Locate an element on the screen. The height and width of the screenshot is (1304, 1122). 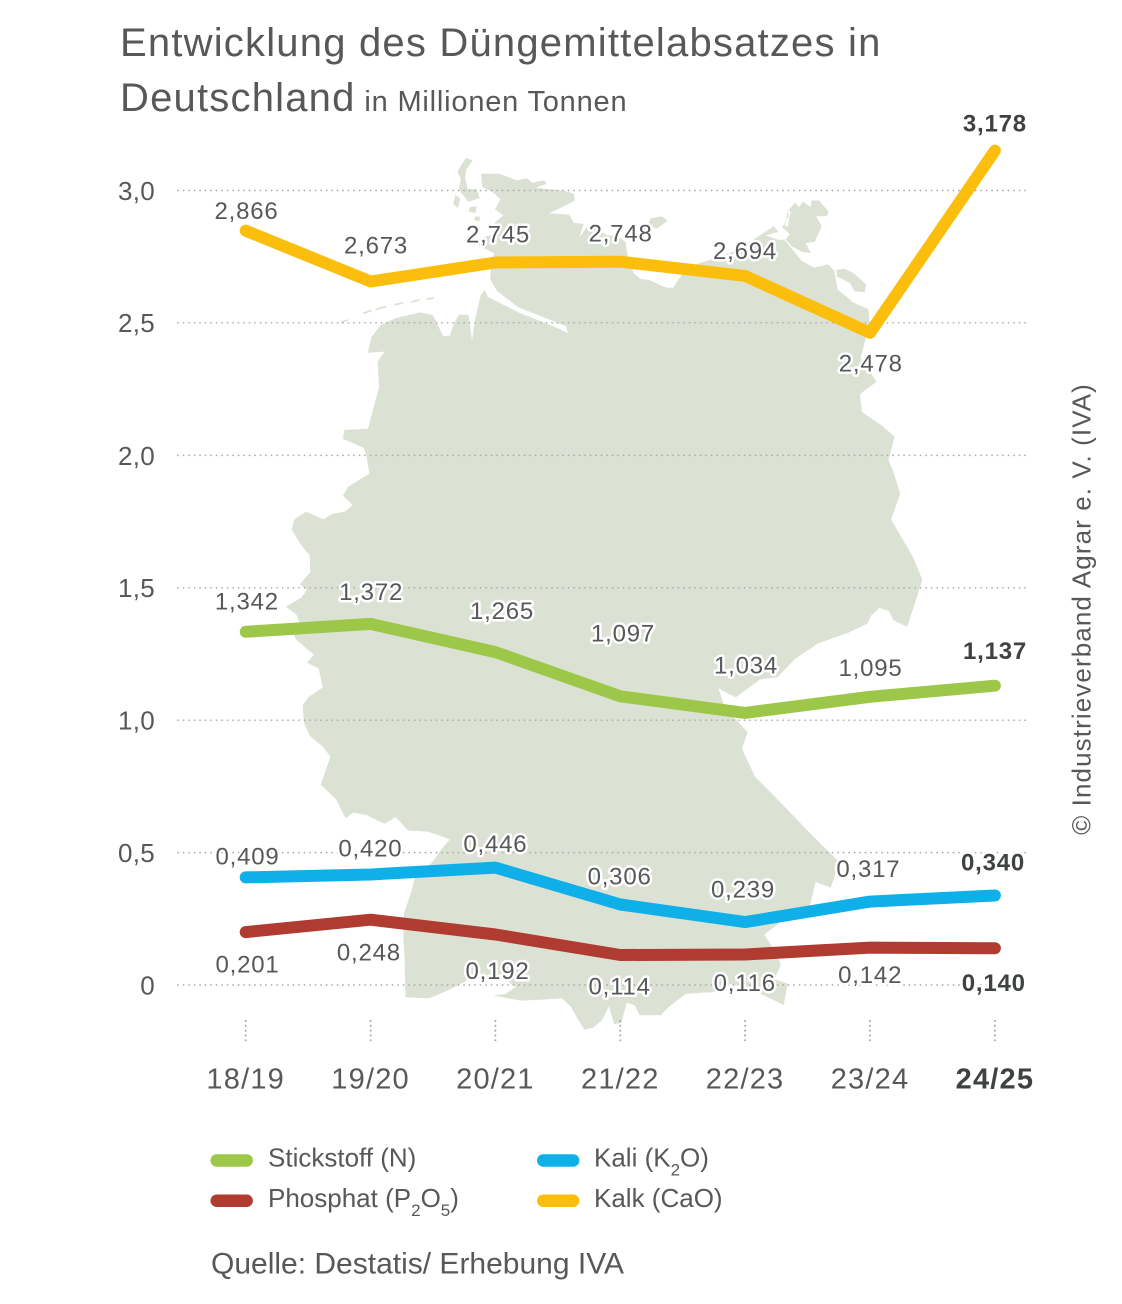
svg-text: 0,446 is located at coordinates (495, 844).